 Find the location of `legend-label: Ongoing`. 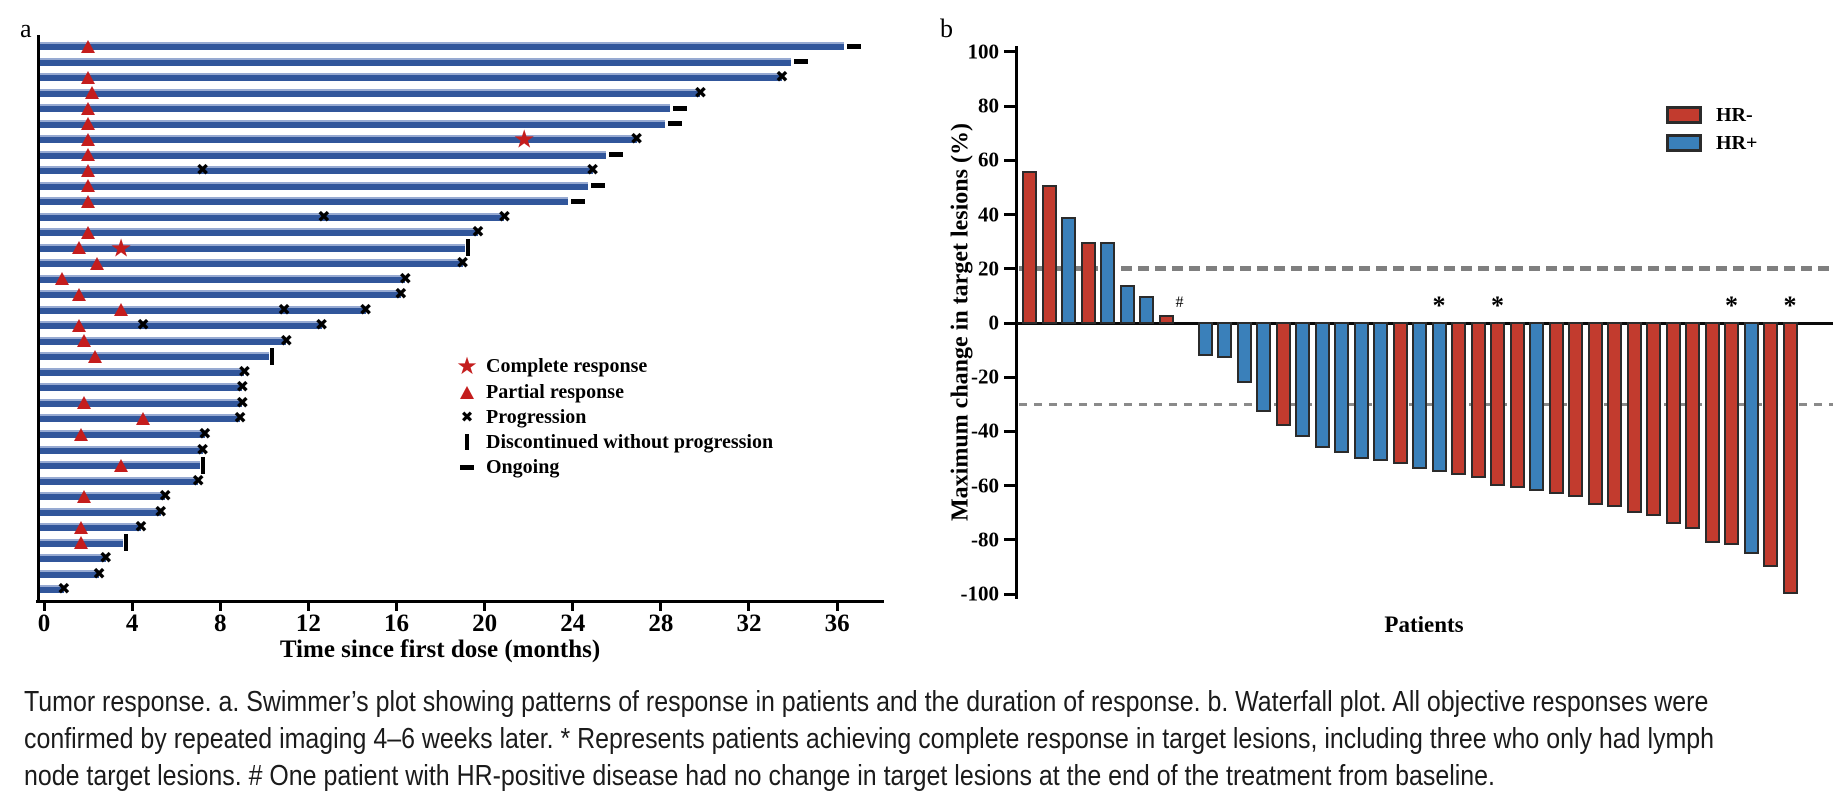

legend-label: Ongoing is located at coordinates (523, 466).